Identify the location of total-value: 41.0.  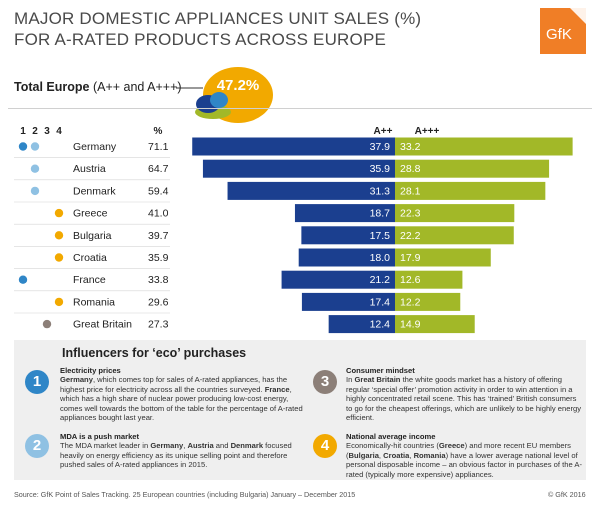
(158, 214).